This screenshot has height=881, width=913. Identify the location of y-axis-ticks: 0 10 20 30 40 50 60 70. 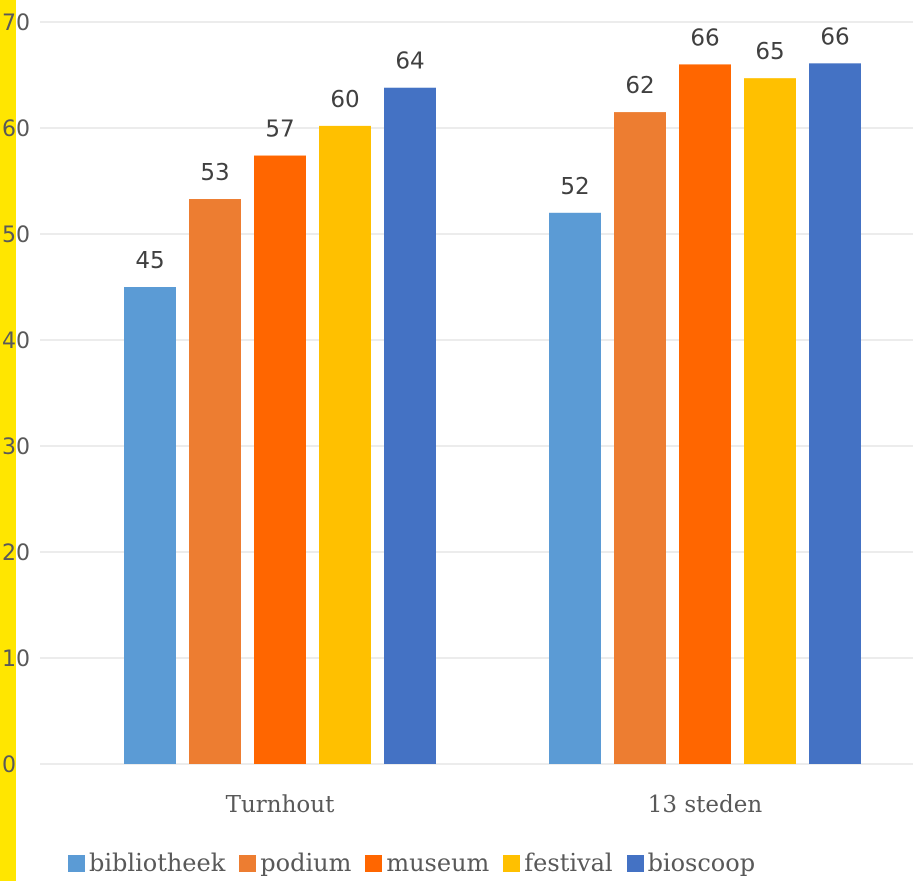
(16, 394).